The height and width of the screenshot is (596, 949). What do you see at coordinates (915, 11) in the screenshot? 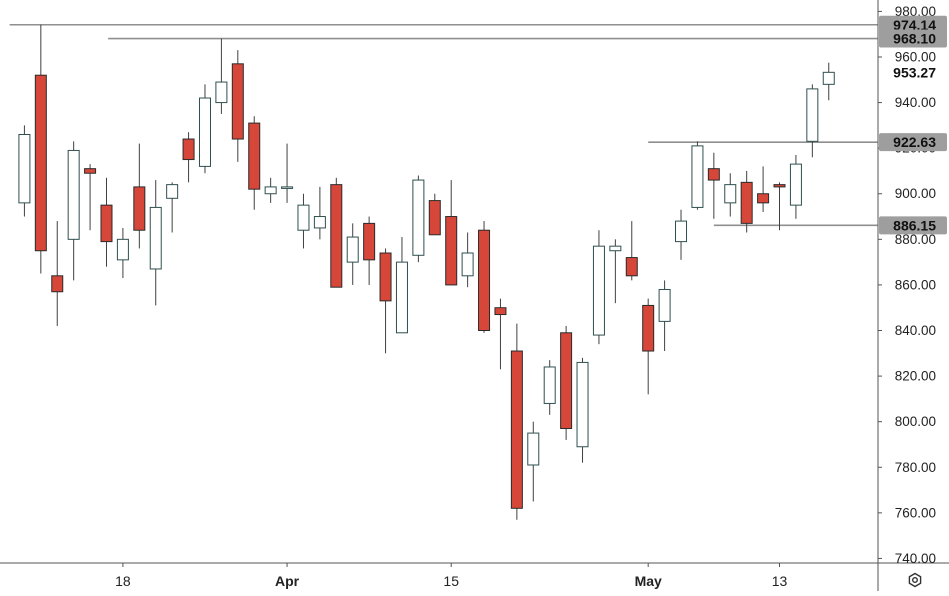
I see `y-tick-label: 980.00` at bounding box center [915, 11].